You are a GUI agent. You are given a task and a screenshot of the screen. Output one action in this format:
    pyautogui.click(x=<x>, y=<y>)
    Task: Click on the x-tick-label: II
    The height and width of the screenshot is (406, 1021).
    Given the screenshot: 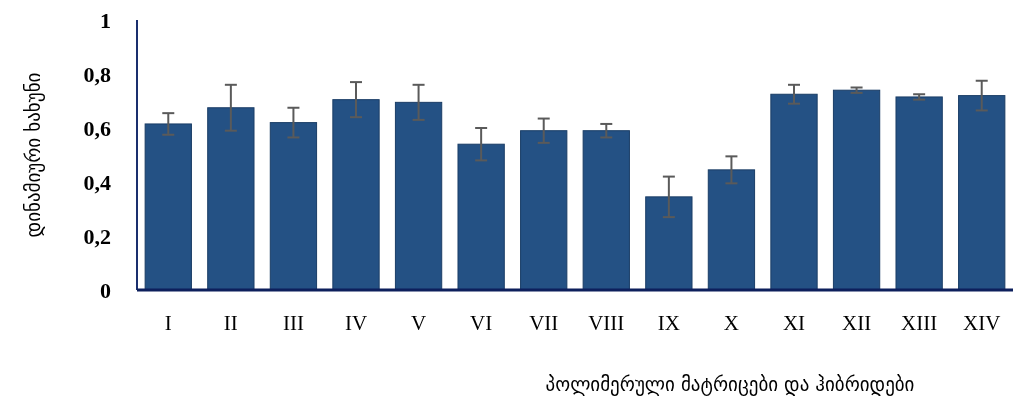 What is the action you would take?
    pyautogui.click(x=230, y=323)
    